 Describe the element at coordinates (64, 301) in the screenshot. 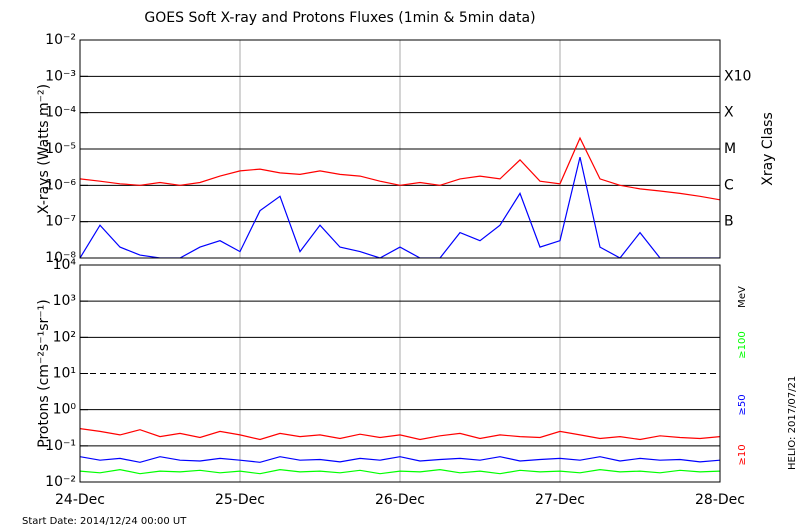

I see `y-tick-label: 10³` at that location.